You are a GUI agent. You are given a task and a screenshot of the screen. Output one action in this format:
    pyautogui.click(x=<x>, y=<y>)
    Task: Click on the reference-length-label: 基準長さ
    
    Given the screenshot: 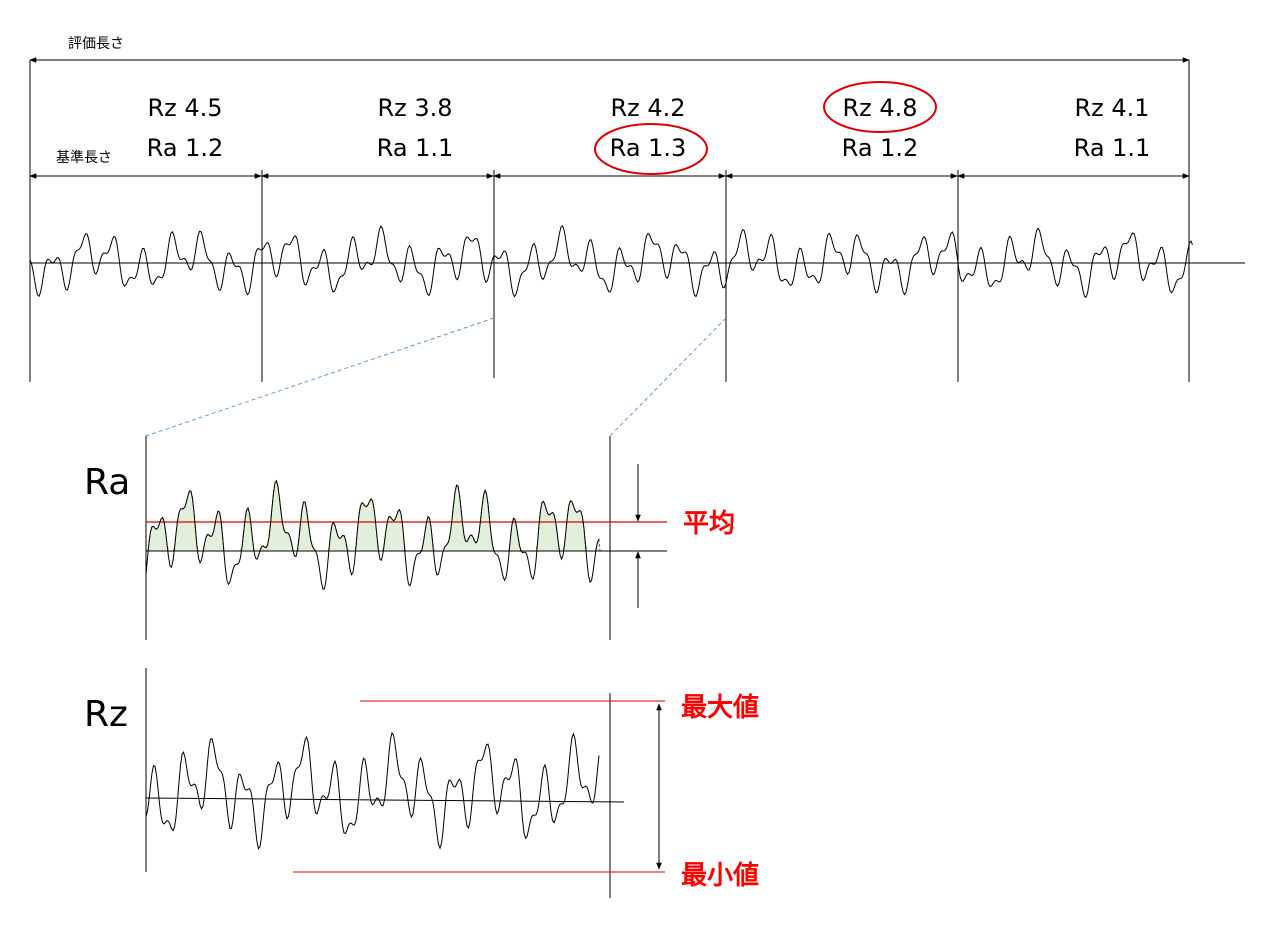 What is the action you would take?
    pyautogui.click(x=84, y=157)
    